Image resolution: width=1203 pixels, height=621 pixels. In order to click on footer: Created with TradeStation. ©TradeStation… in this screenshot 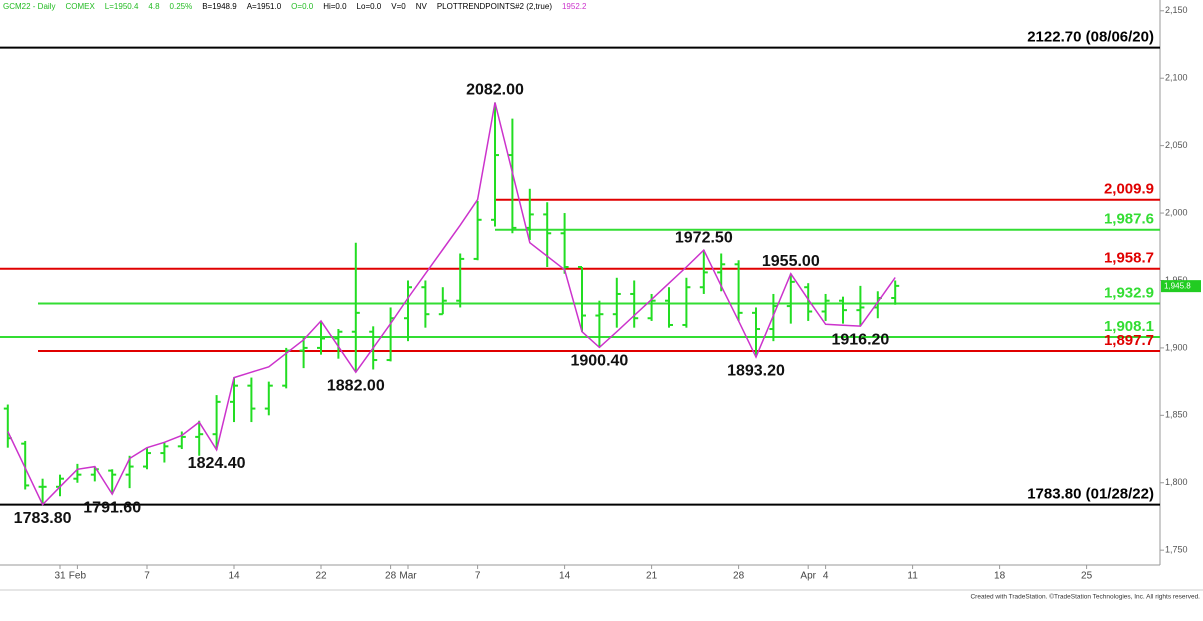, I will do `click(1085, 597)`.